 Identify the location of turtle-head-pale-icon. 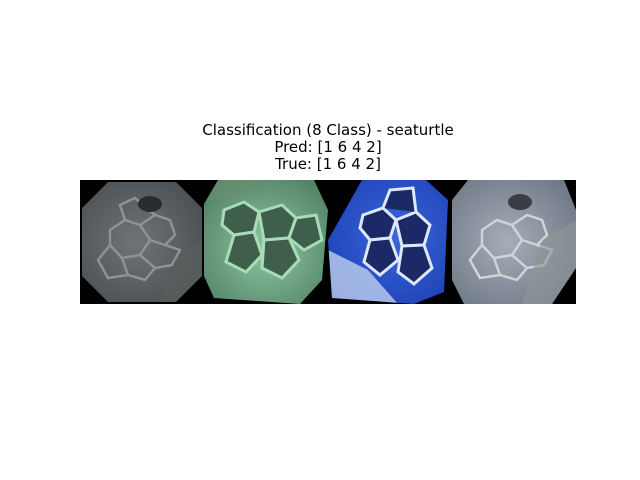
(514, 242).